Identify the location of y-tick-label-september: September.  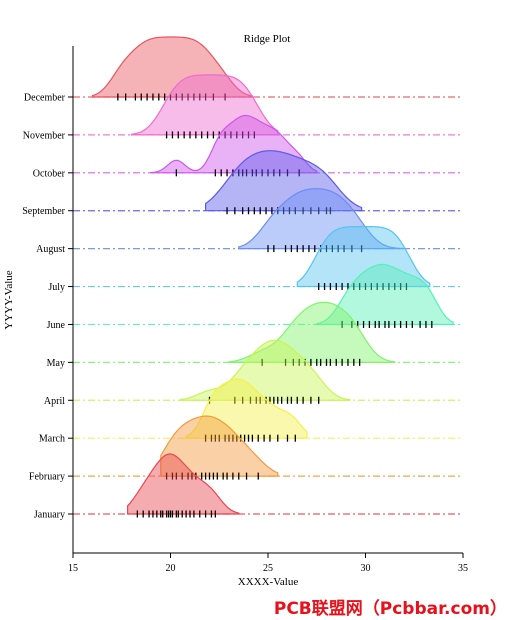
(43, 211).